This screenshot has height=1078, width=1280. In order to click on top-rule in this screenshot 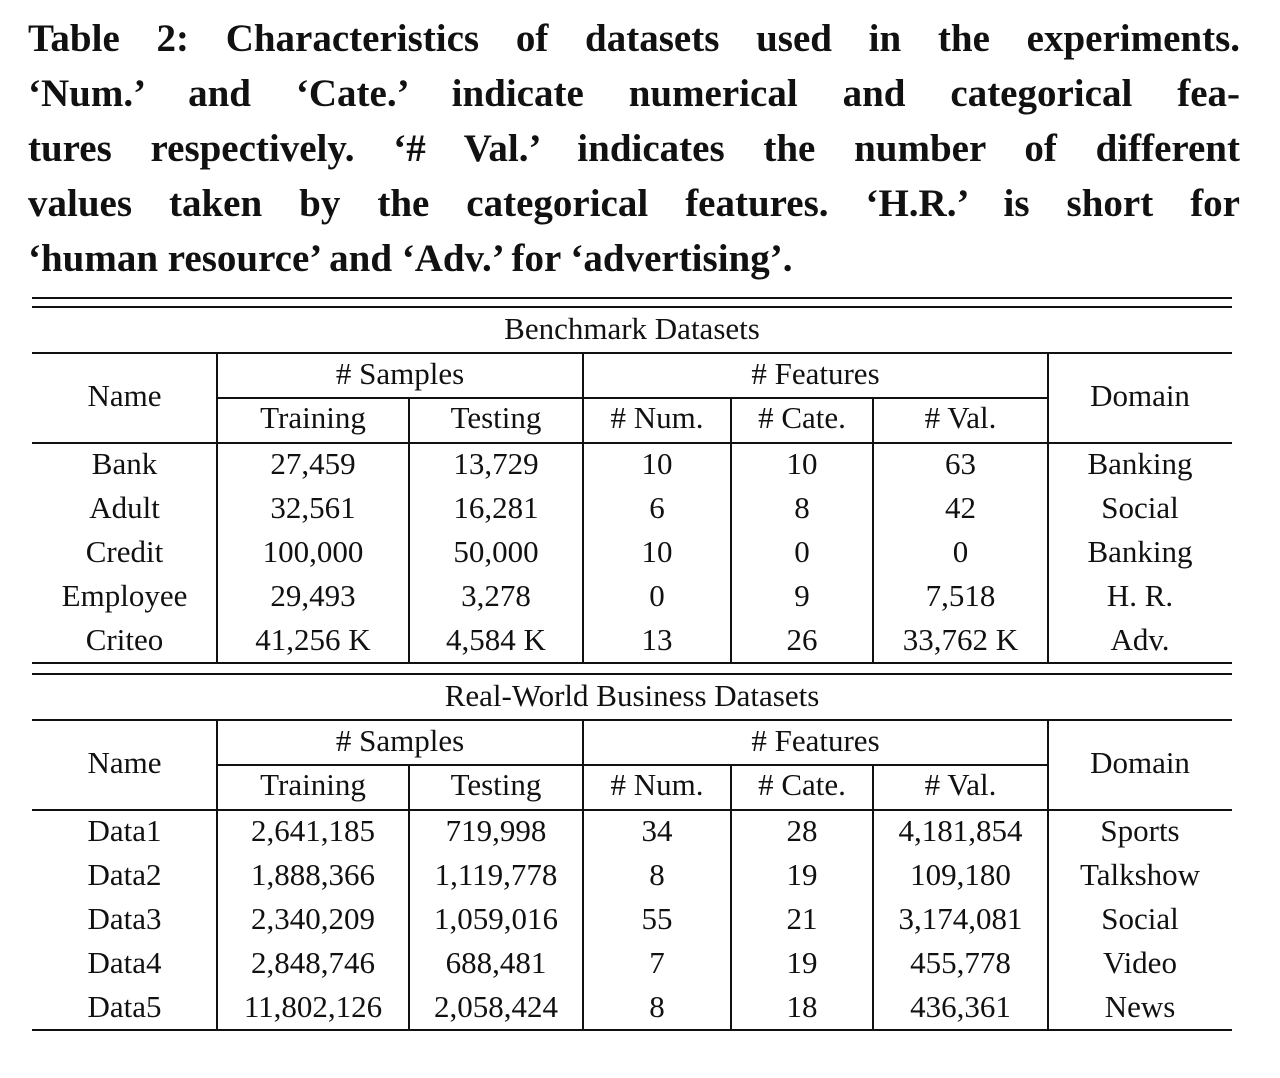, I will do `click(632, 298)`.